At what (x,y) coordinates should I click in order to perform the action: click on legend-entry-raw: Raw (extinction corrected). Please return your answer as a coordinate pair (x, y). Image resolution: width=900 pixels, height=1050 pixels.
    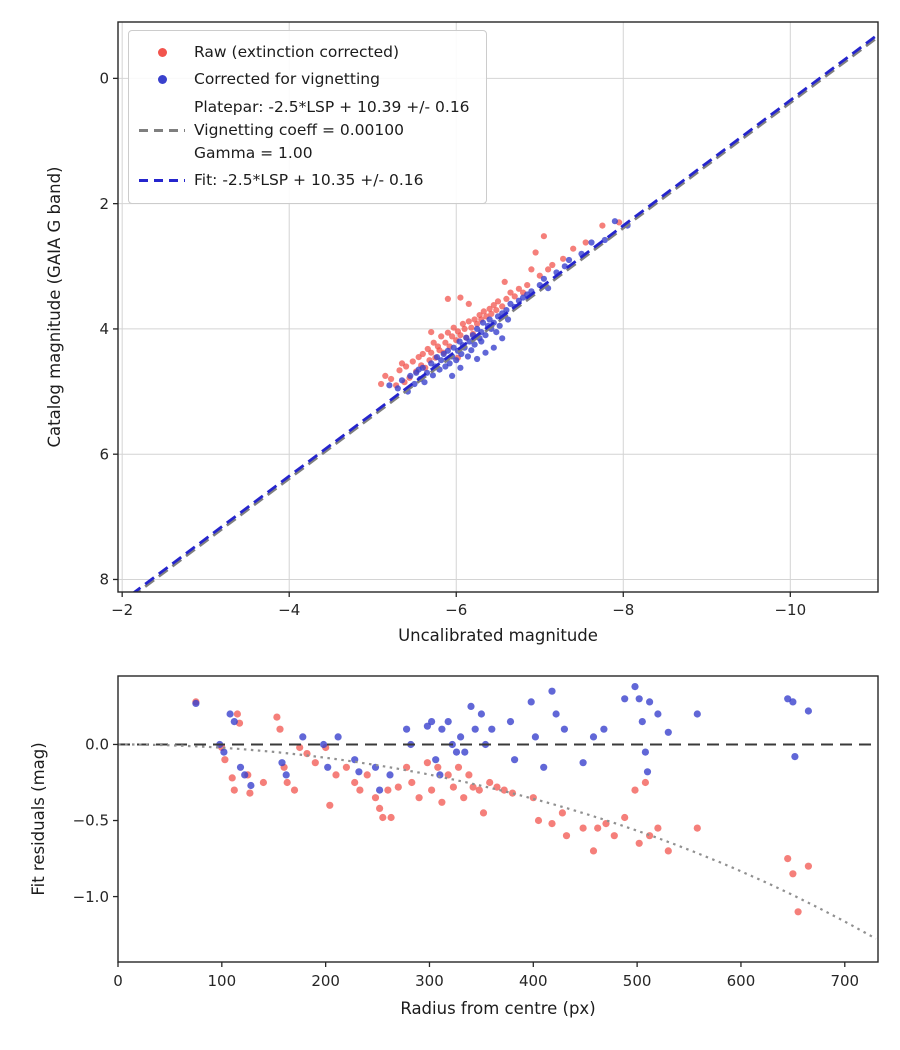
    Looking at the image, I should click on (304, 52).